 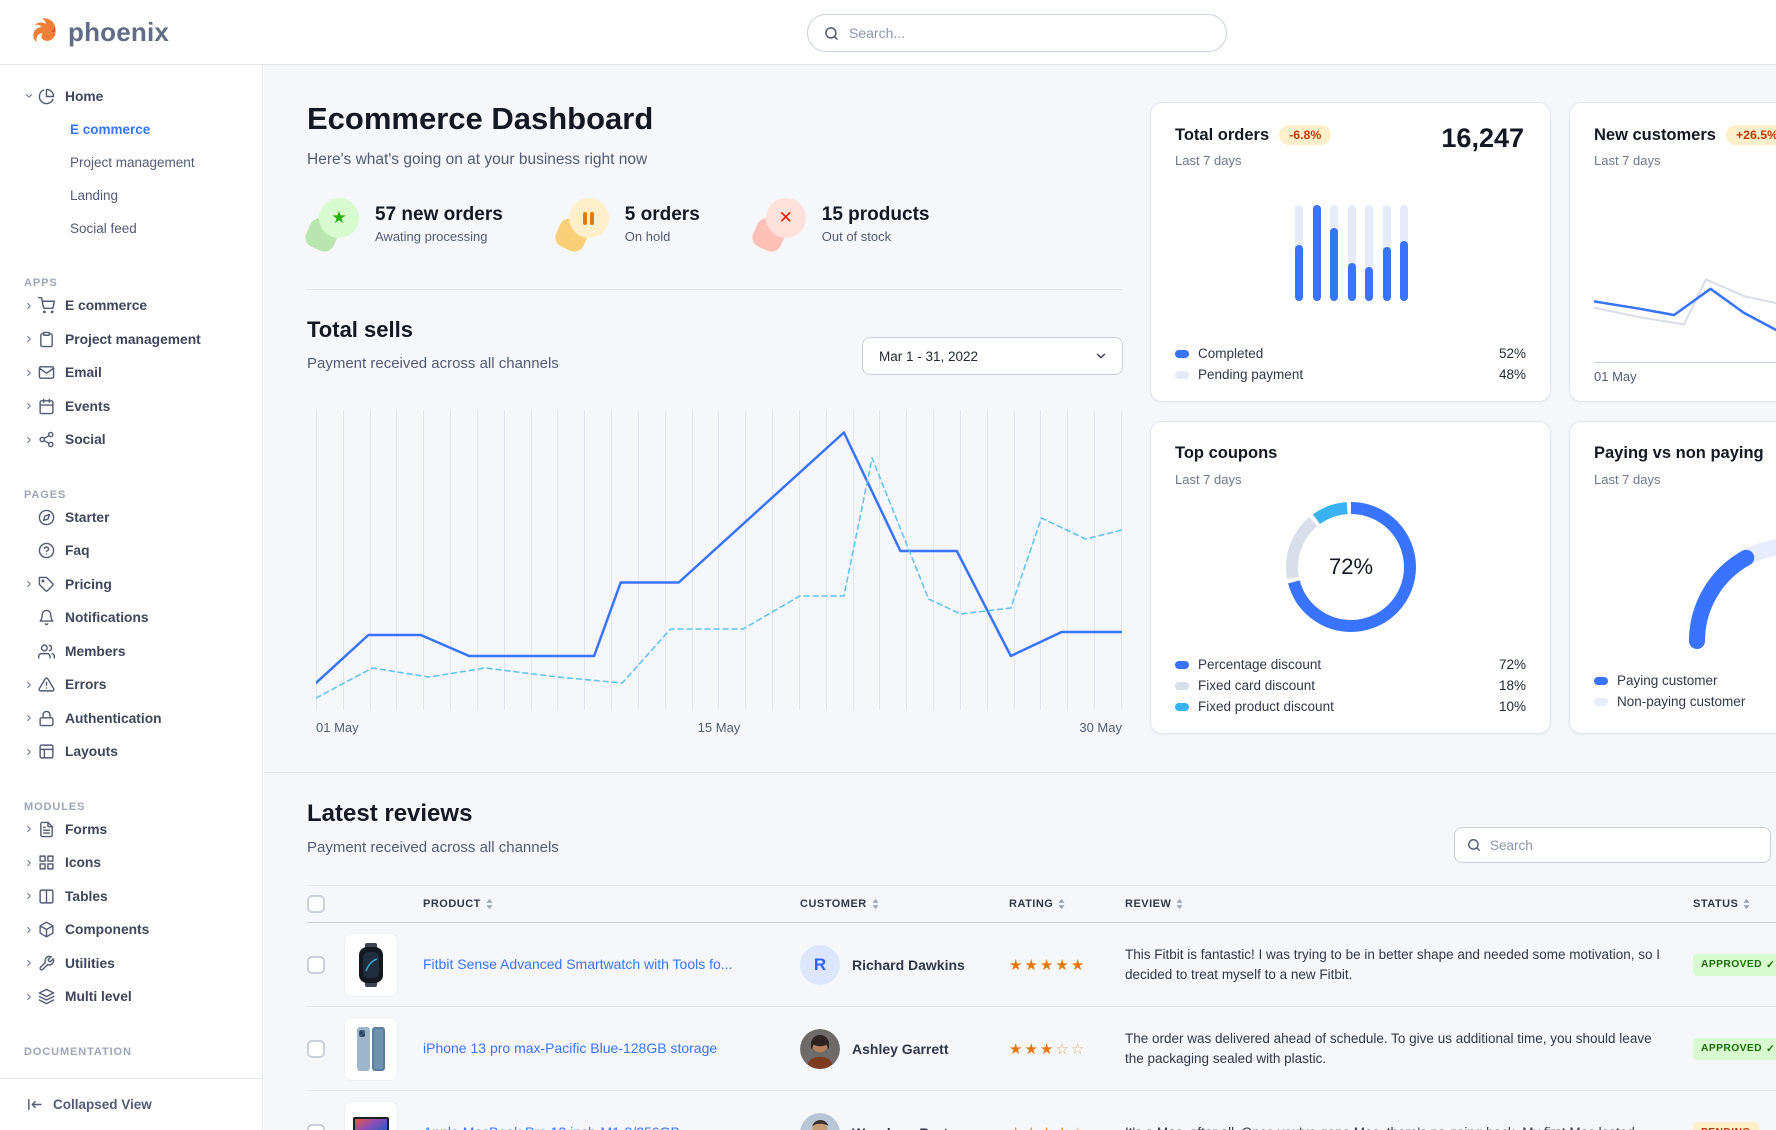 What do you see at coordinates (90, 963) in the screenshot?
I see `sidebar-item-label: Utilities` at bounding box center [90, 963].